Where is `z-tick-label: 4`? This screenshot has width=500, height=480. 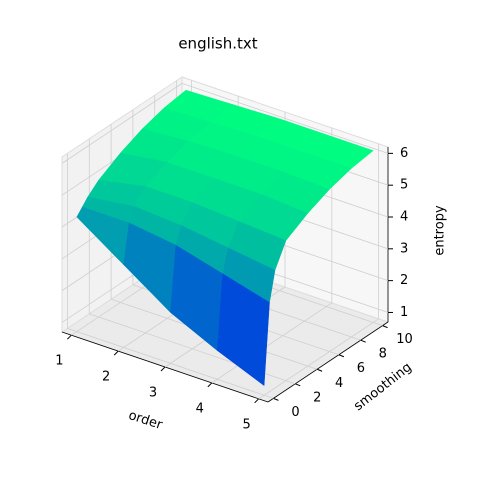
z-tick-label: 4 is located at coordinates (404, 217).